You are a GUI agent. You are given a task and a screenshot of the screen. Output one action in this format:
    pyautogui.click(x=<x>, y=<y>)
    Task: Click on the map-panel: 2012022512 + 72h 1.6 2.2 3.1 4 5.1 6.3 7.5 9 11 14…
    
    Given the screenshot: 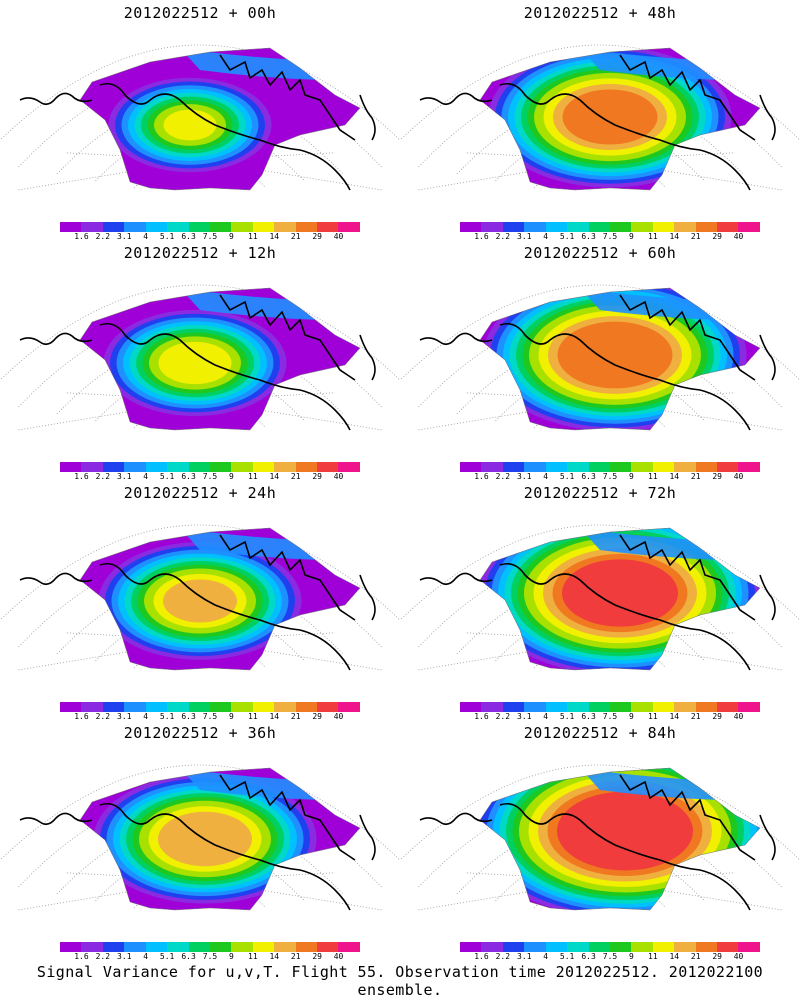 What is the action you would take?
    pyautogui.click(x=600, y=601)
    